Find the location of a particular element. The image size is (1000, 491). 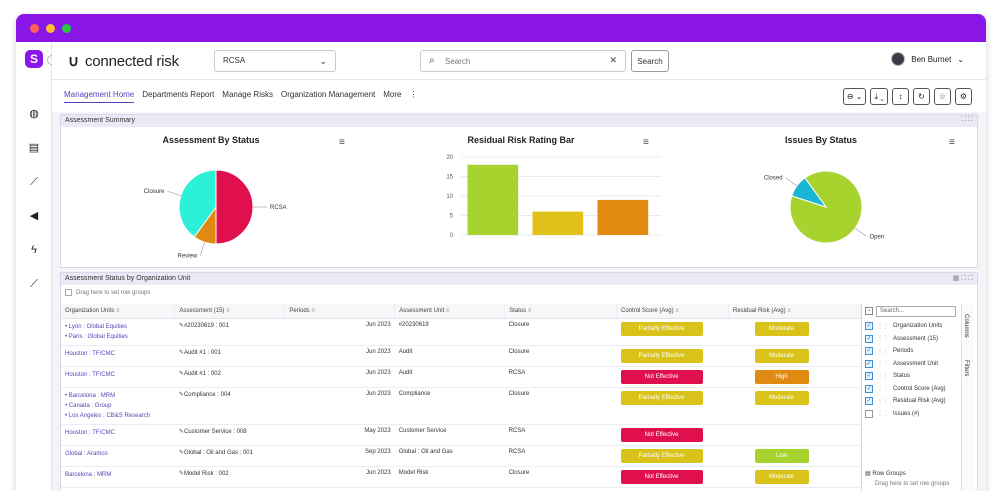

star-icon: ☆ is located at coordinates (942, 96).